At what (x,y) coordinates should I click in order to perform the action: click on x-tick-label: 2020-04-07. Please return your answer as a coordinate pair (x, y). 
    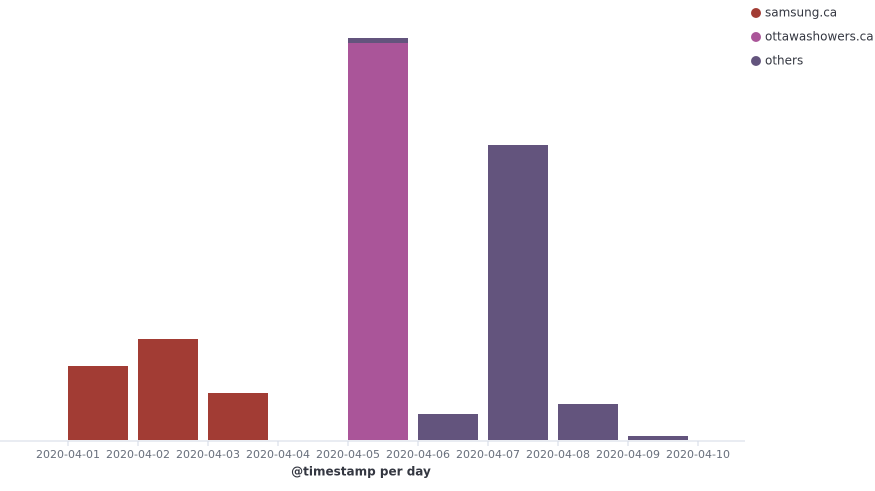
    Looking at the image, I should click on (488, 454).